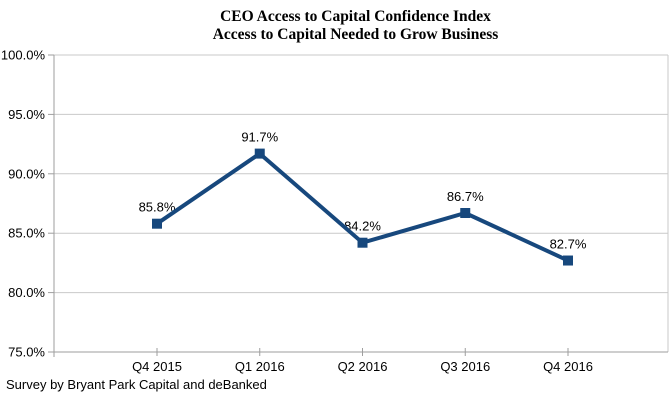 The image size is (671, 400). Describe the element at coordinates (26, 114) in the screenshot. I see `y-tick-label: 95.0%` at that location.